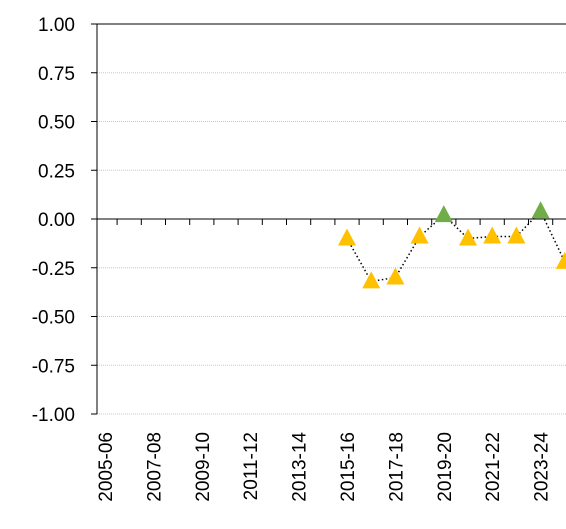 The height and width of the screenshot is (529, 566). Describe the element at coordinates (300, 467) in the screenshot. I see `x-tick-label: 2013-14` at that location.